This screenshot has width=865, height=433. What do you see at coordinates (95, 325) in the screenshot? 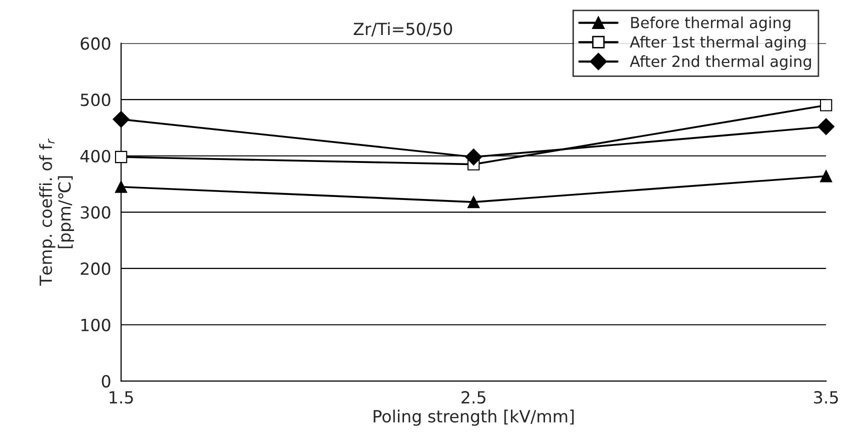
I see `y-tick-label: 100` at bounding box center [95, 325].